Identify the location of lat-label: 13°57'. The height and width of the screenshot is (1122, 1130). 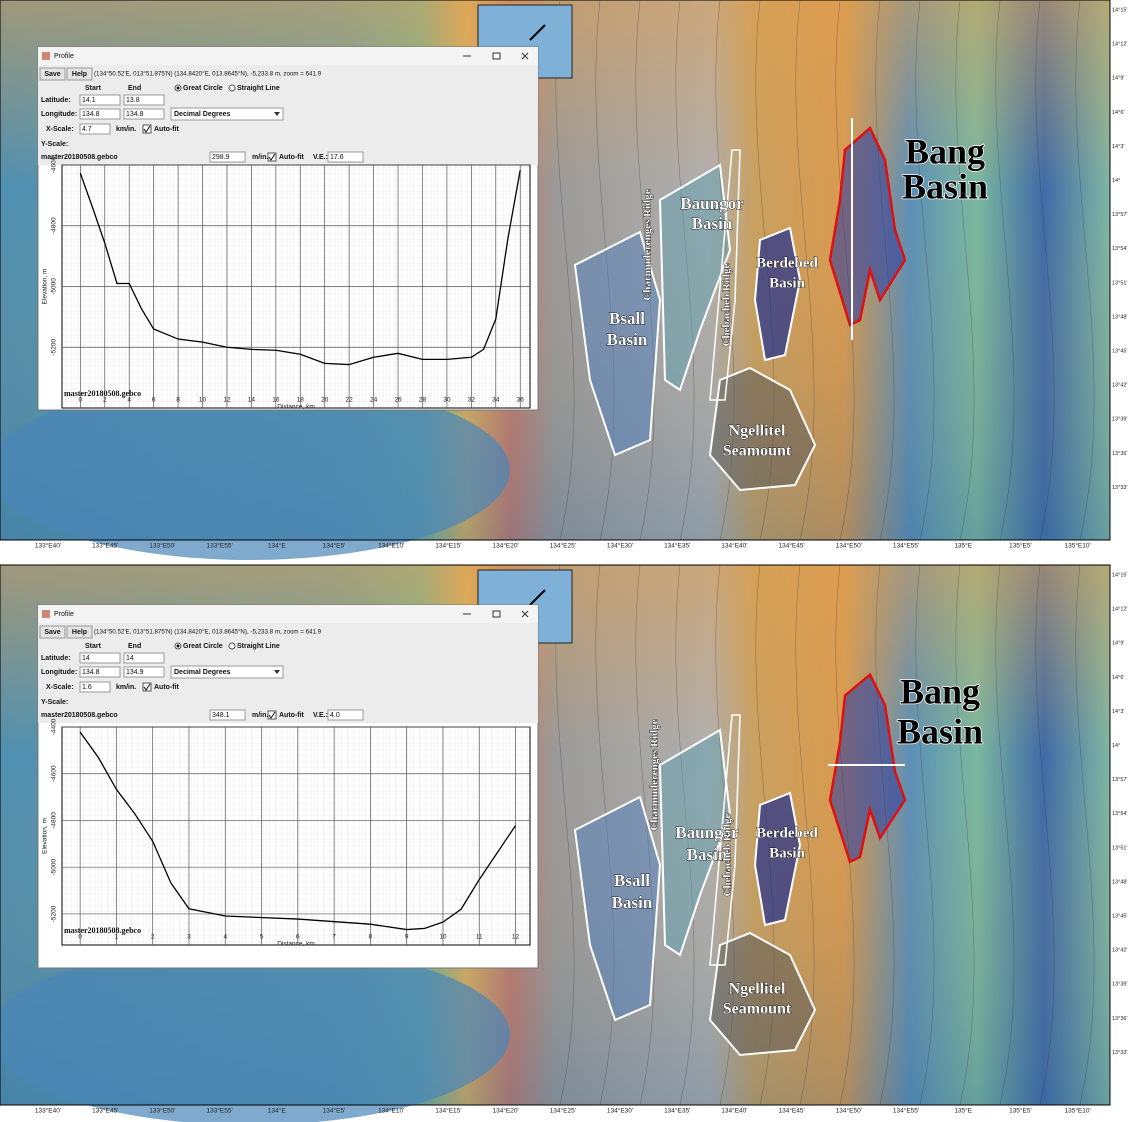
(1120, 215).